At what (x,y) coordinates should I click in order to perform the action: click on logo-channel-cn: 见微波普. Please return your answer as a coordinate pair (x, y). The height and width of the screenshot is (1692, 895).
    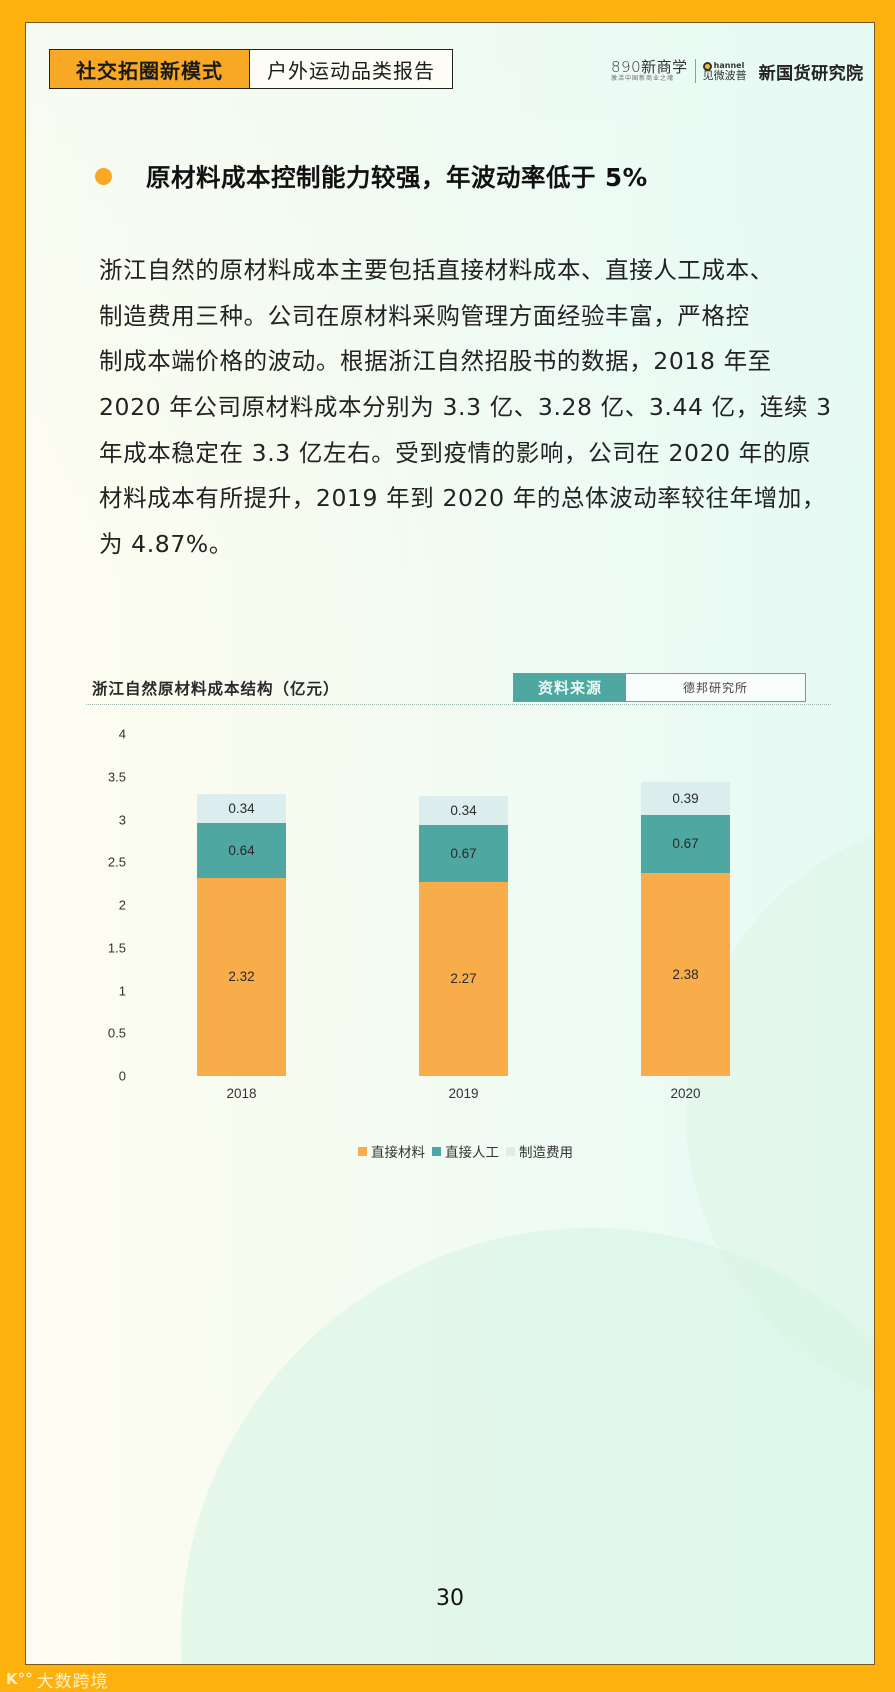
    Looking at the image, I should click on (724, 75).